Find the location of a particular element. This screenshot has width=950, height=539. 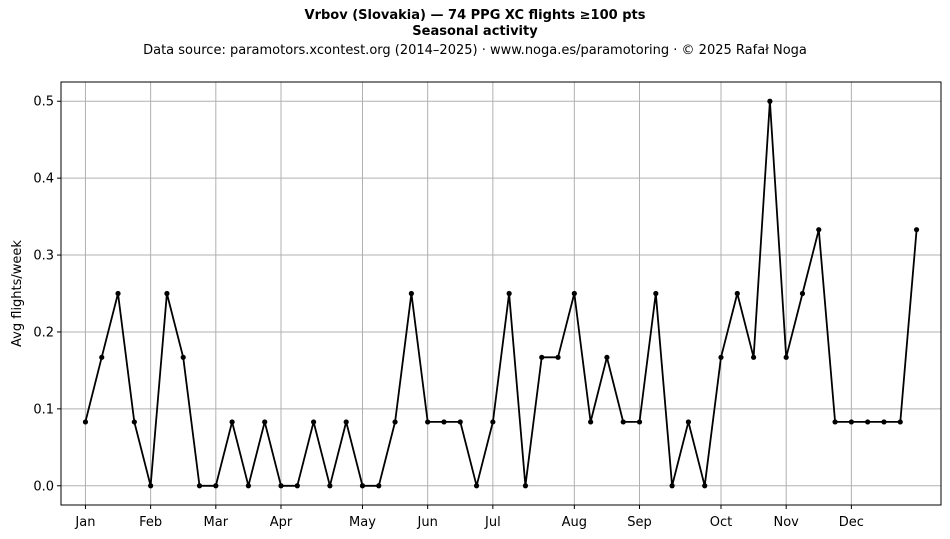

x-tick-label: Jan is located at coordinates (84, 522).